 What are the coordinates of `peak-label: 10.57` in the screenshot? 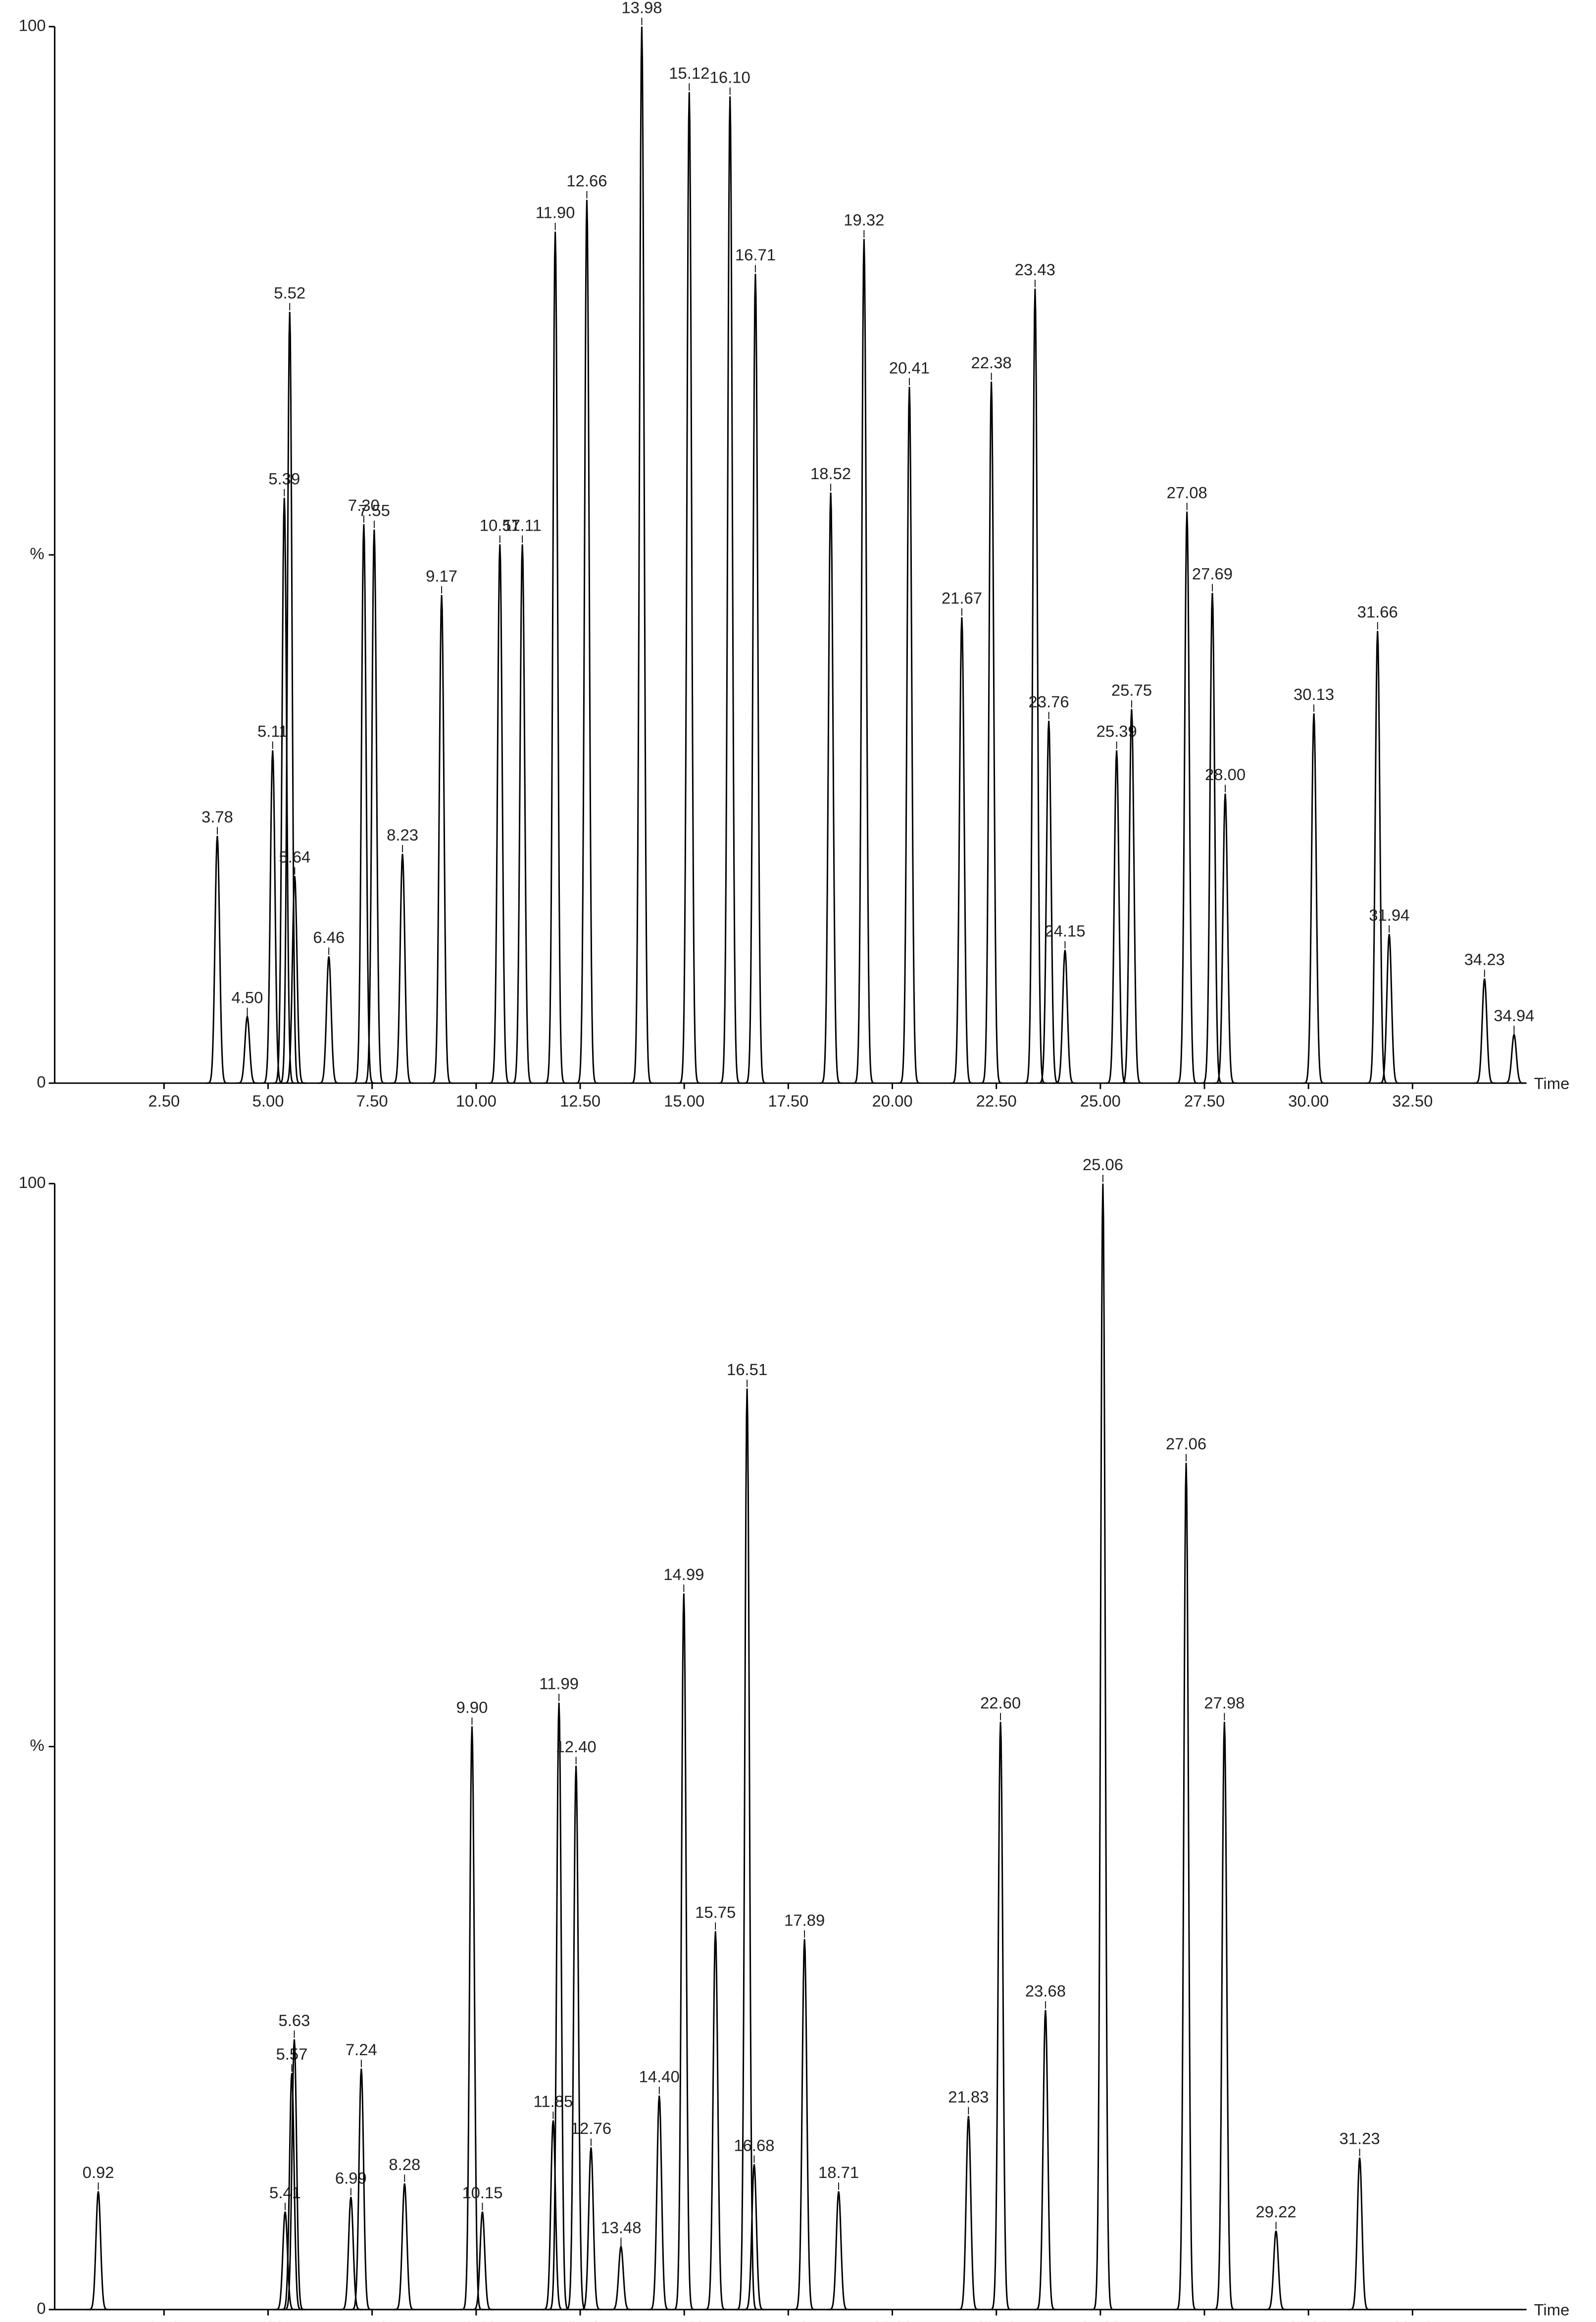 It's located at (500, 525).